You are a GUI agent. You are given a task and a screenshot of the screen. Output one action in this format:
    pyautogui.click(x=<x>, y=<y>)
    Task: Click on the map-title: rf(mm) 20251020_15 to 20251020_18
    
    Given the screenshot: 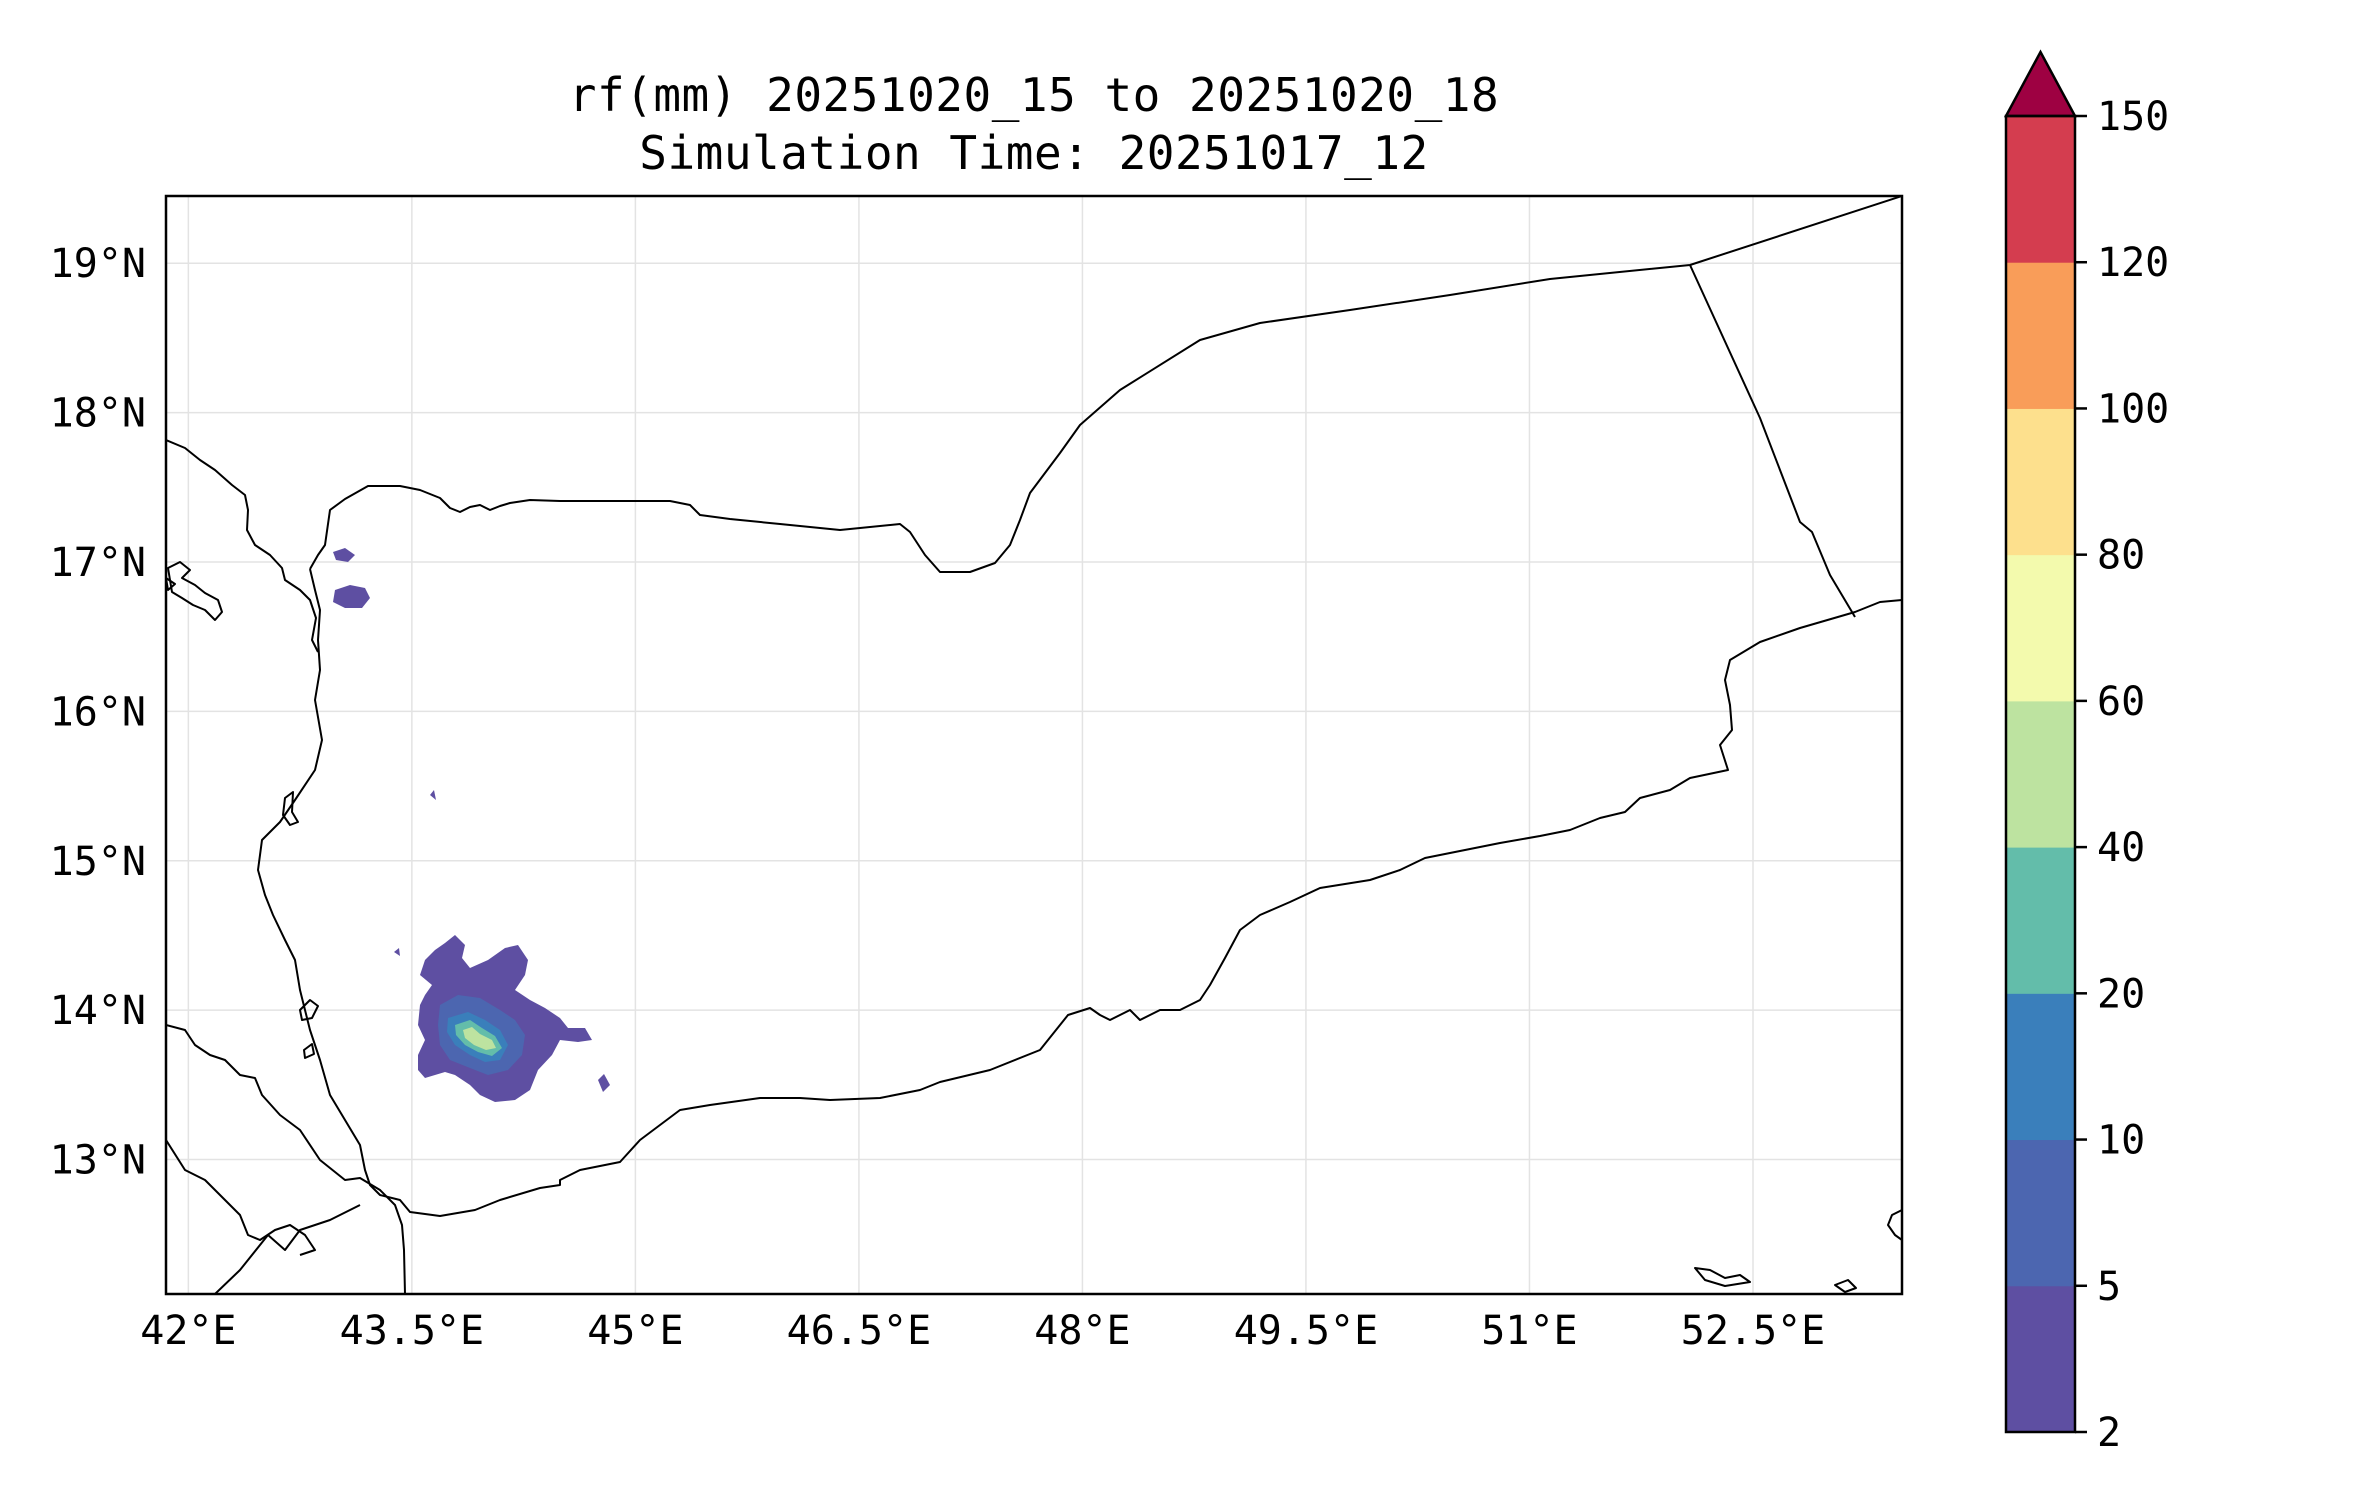 What is the action you would take?
    pyautogui.click(x=1034, y=95)
    